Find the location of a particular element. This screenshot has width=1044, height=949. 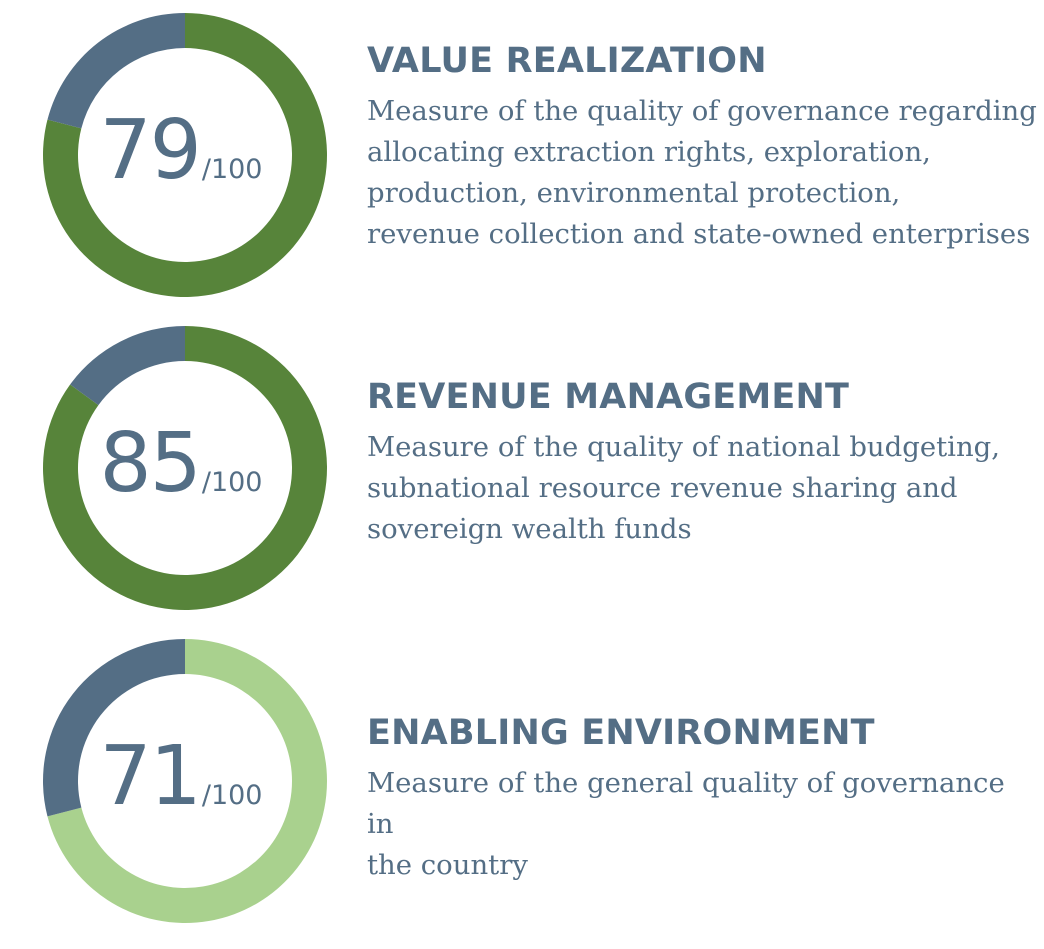

donut-chart: 79 /100 is located at coordinates (185, 155).